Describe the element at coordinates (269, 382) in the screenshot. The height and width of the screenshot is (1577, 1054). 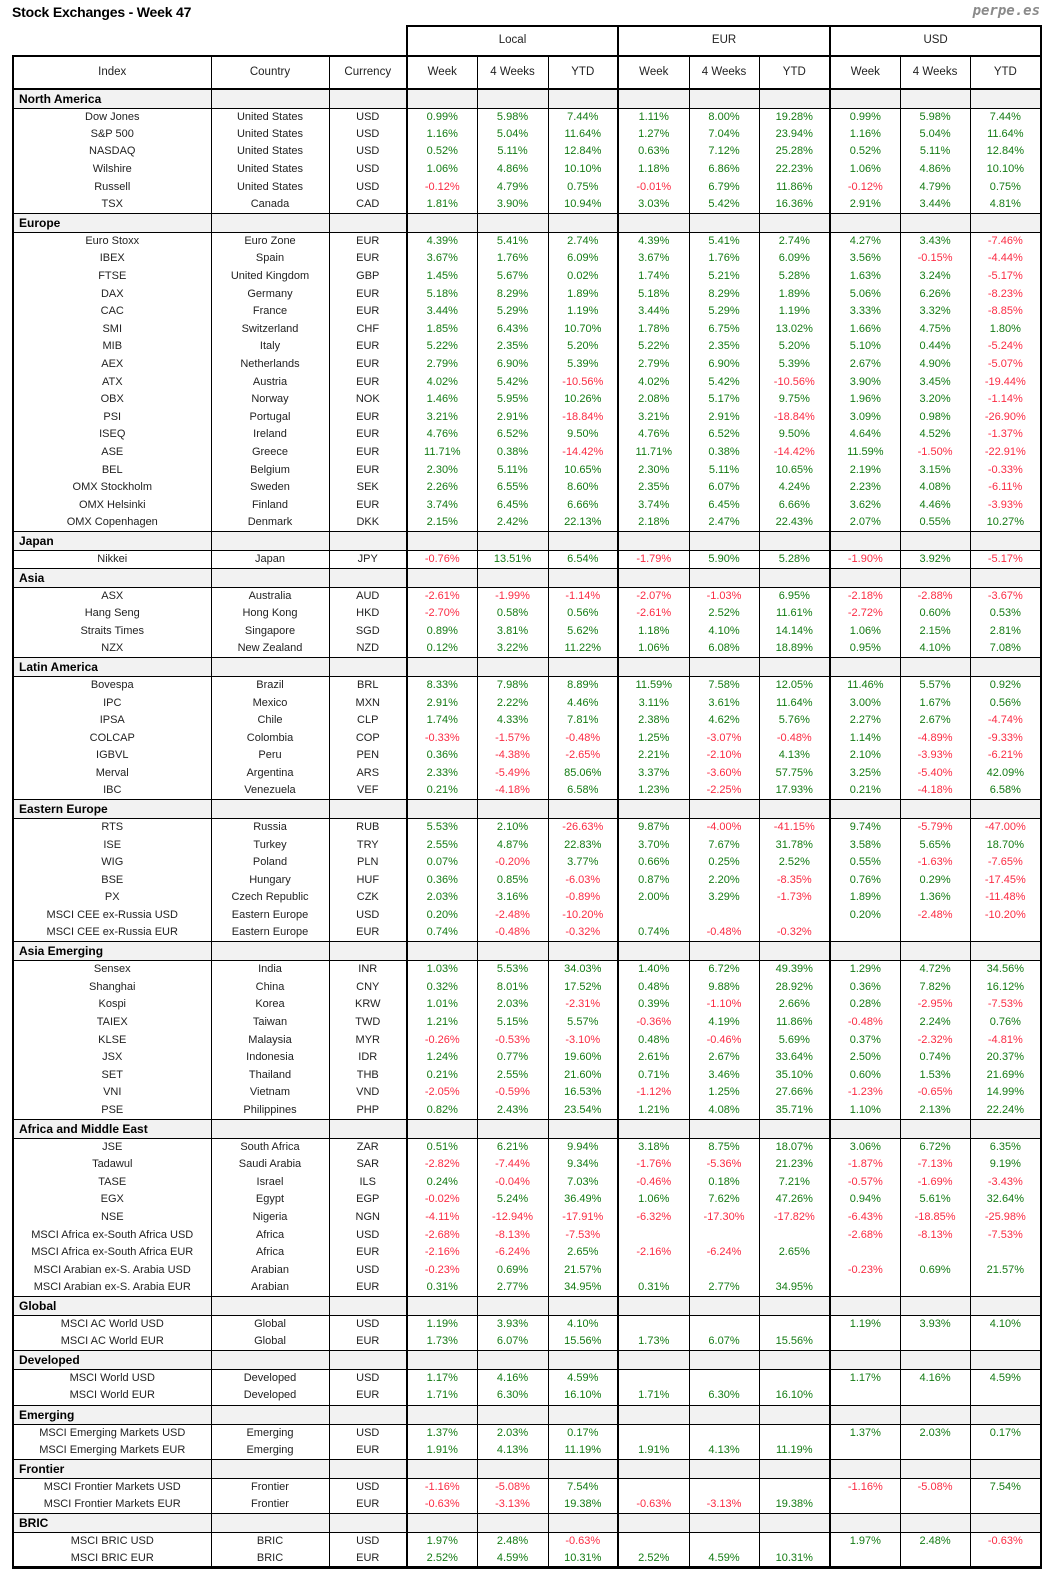
I see `country-cell: Austria` at that location.